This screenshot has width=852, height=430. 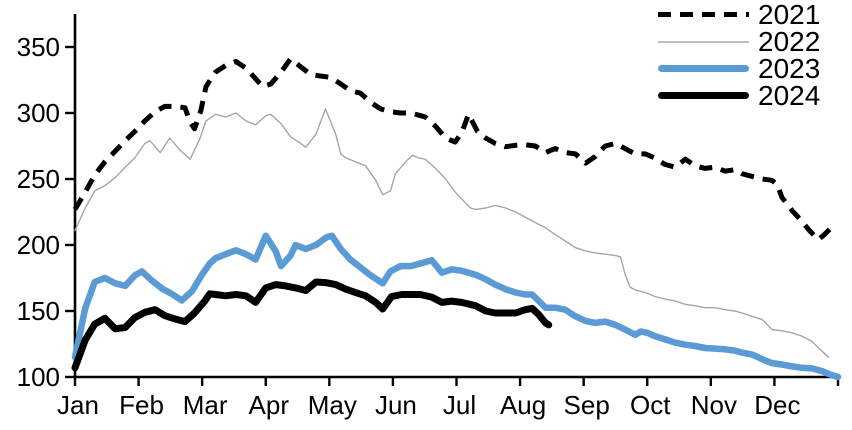 I want to click on legend-label-2023: 2023, so click(x=789, y=68).